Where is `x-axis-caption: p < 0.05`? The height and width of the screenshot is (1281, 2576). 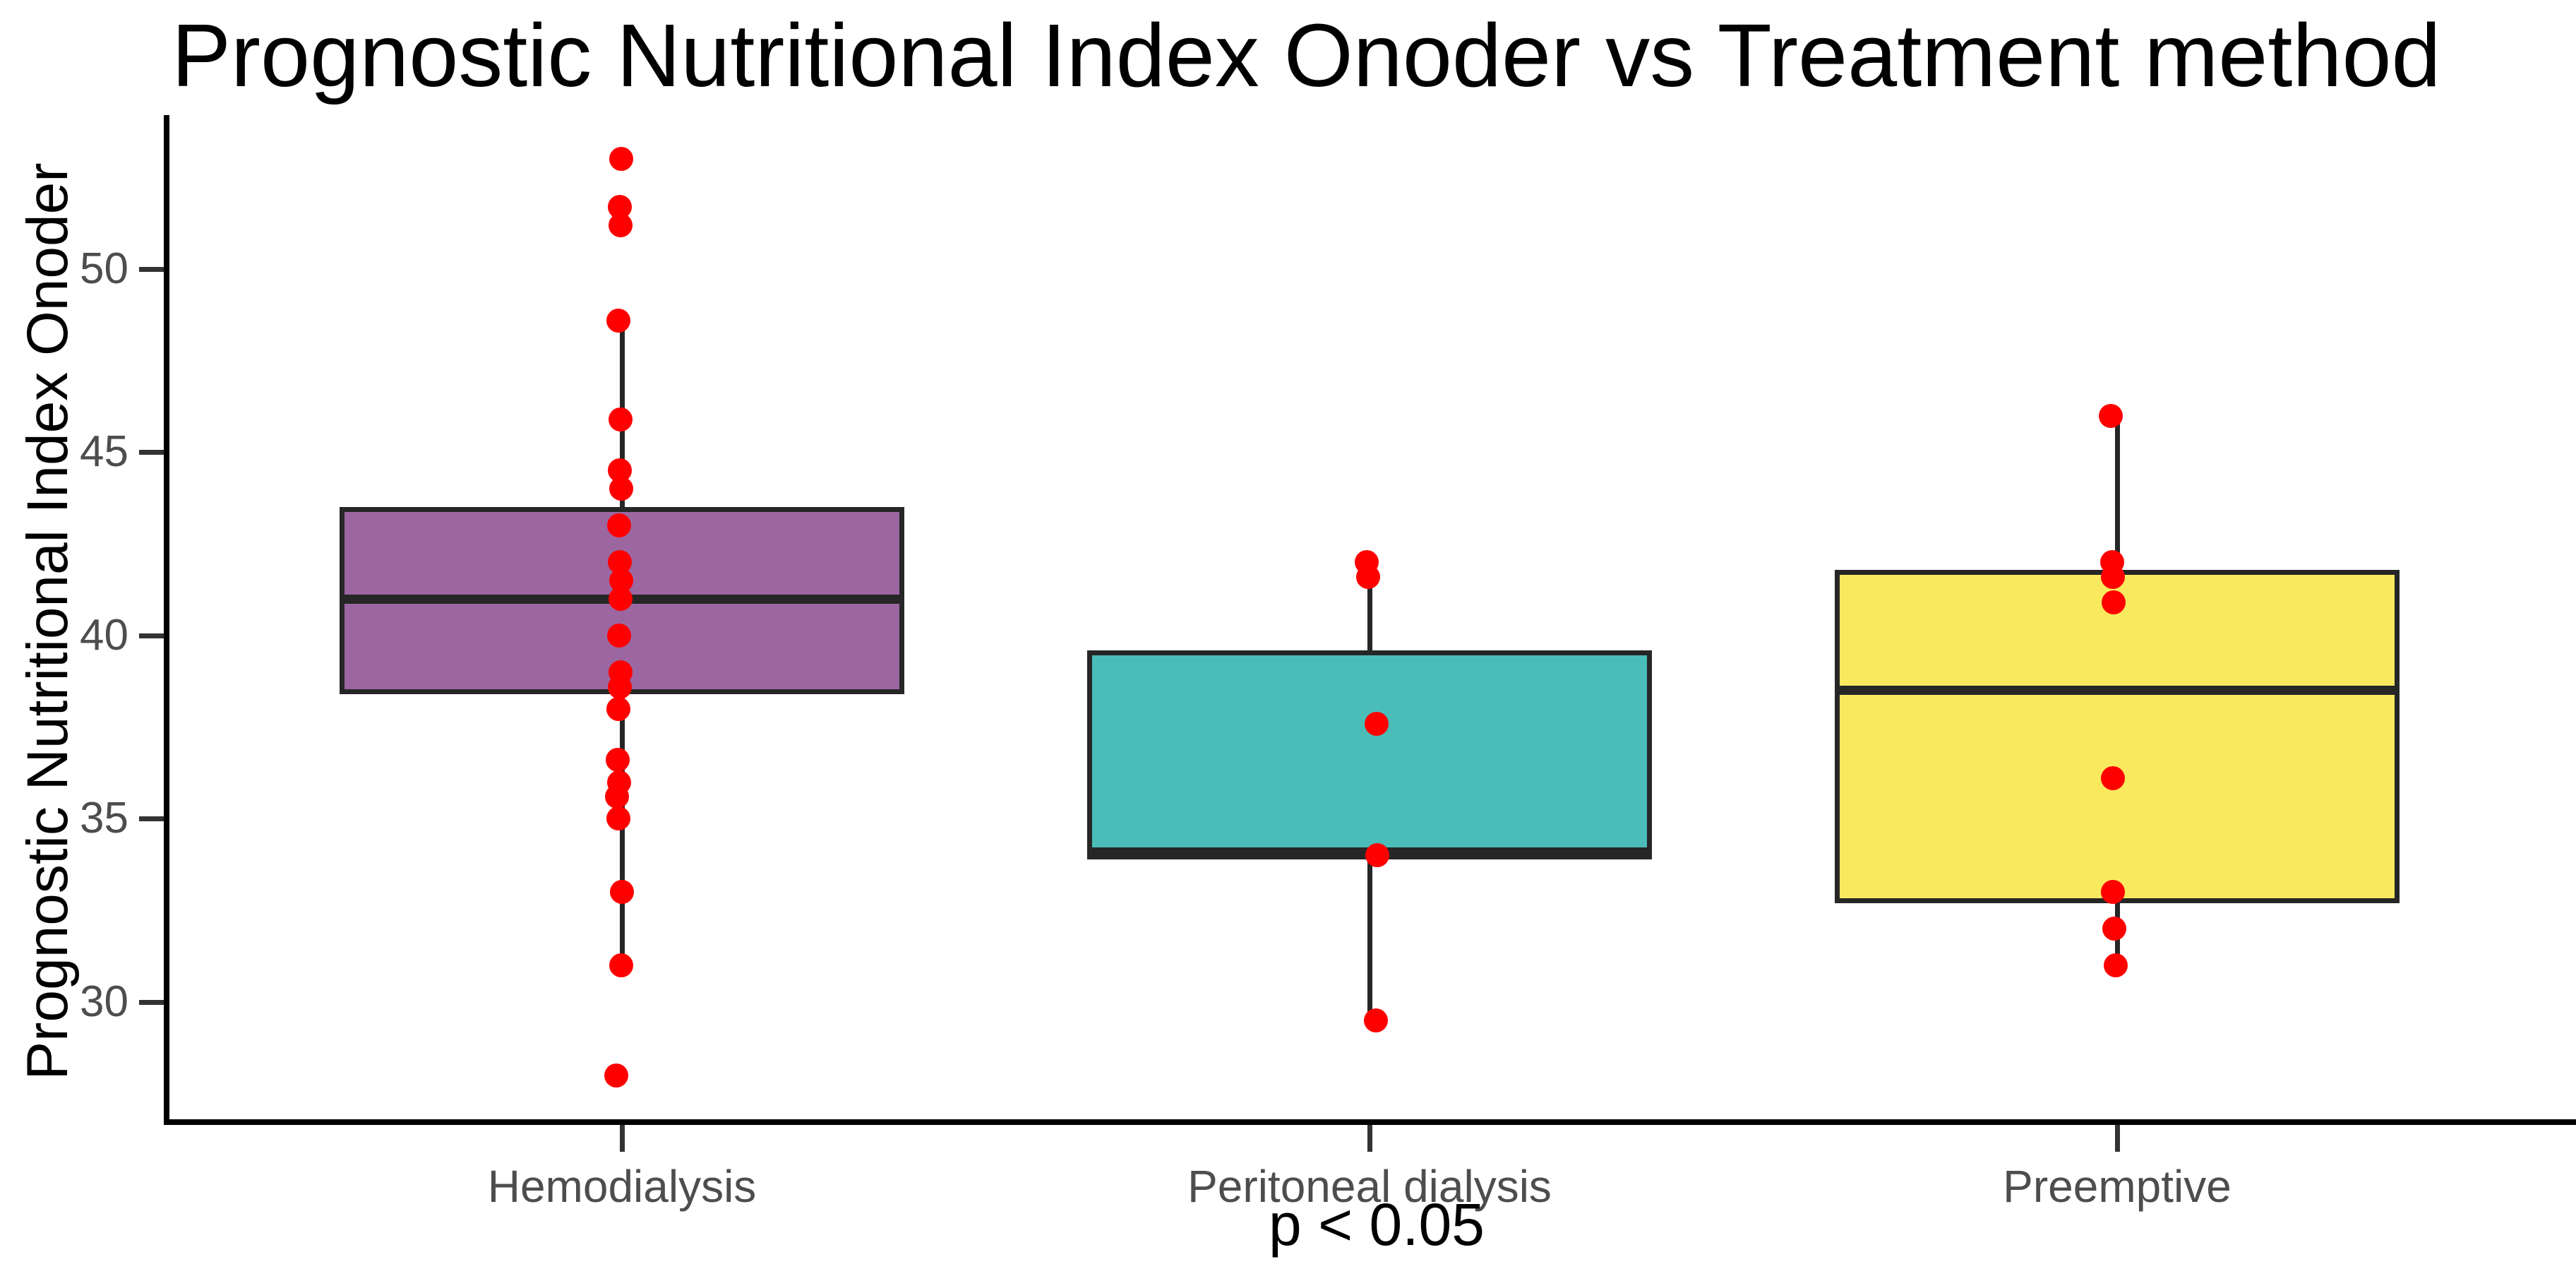 x-axis-caption: p < 0.05 is located at coordinates (1377, 1224).